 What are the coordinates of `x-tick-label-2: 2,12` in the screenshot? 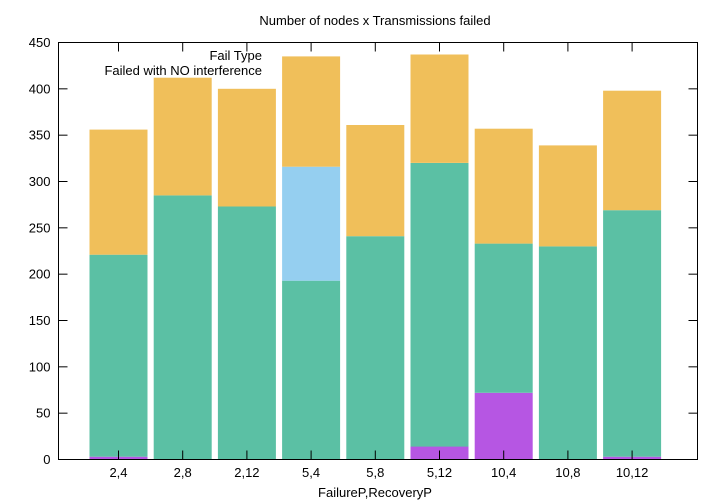 It's located at (246, 472).